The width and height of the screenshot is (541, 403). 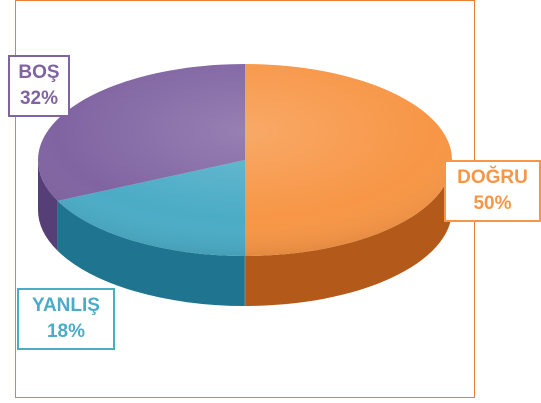 What do you see at coordinates (492, 177) in the screenshot?
I see `slice-label-dogru-name: DOĞRU` at bounding box center [492, 177].